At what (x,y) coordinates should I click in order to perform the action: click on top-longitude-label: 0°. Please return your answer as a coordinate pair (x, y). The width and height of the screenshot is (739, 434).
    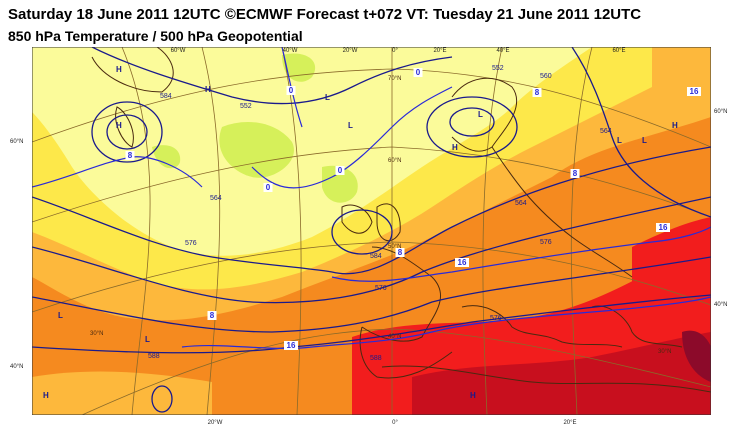
    Looking at the image, I should click on (395, 51).